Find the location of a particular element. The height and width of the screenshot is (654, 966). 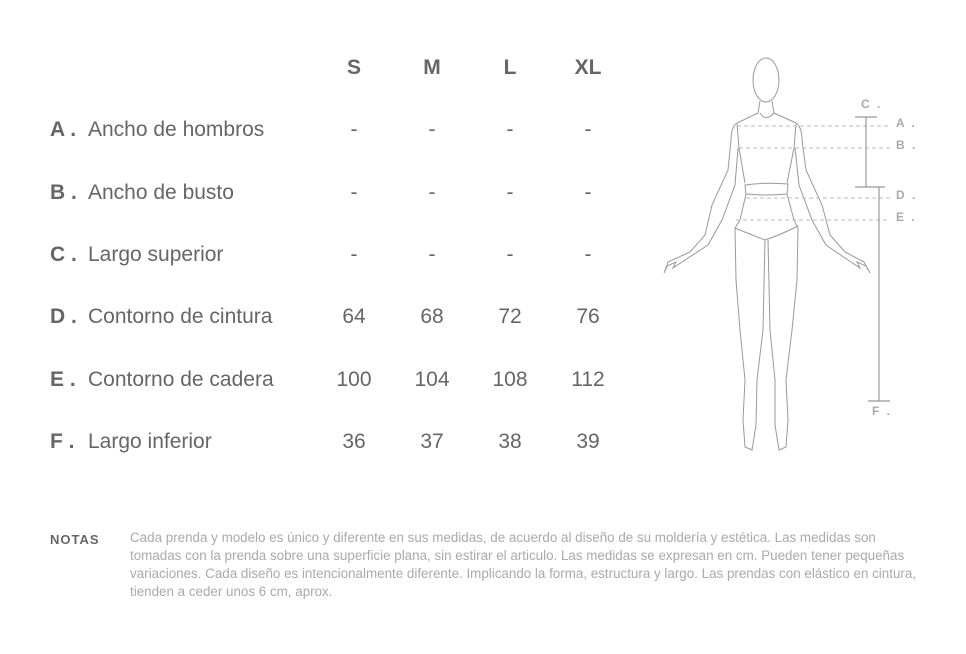

table-cell: 104 is located at coordinates (432, 379).